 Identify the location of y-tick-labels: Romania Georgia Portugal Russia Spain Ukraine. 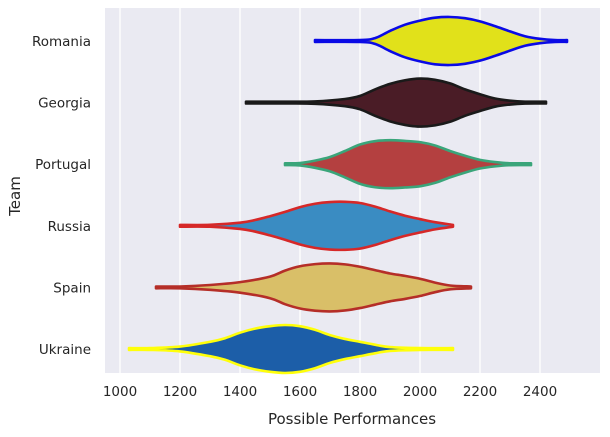
(61, 196).